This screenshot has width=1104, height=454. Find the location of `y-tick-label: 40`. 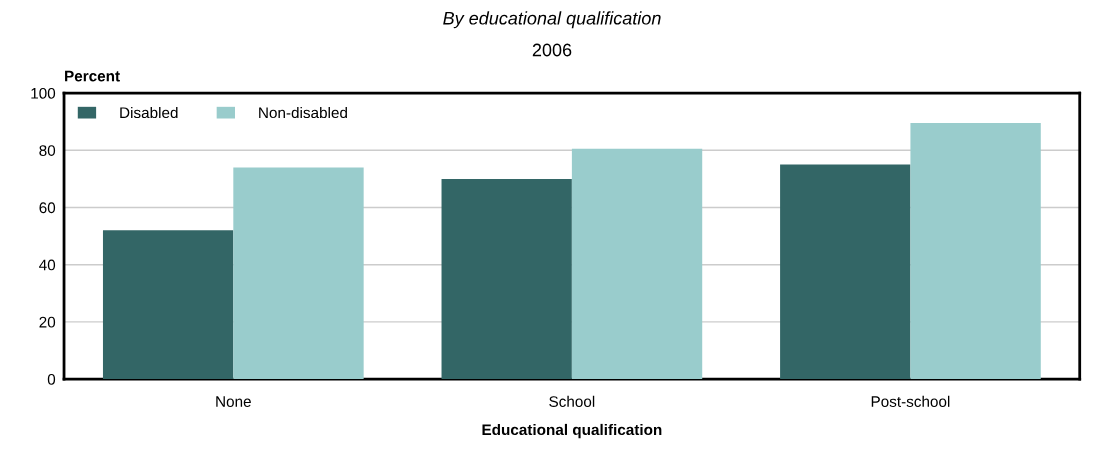

y-tick-label: 40 is located at coordinates (47, 265).